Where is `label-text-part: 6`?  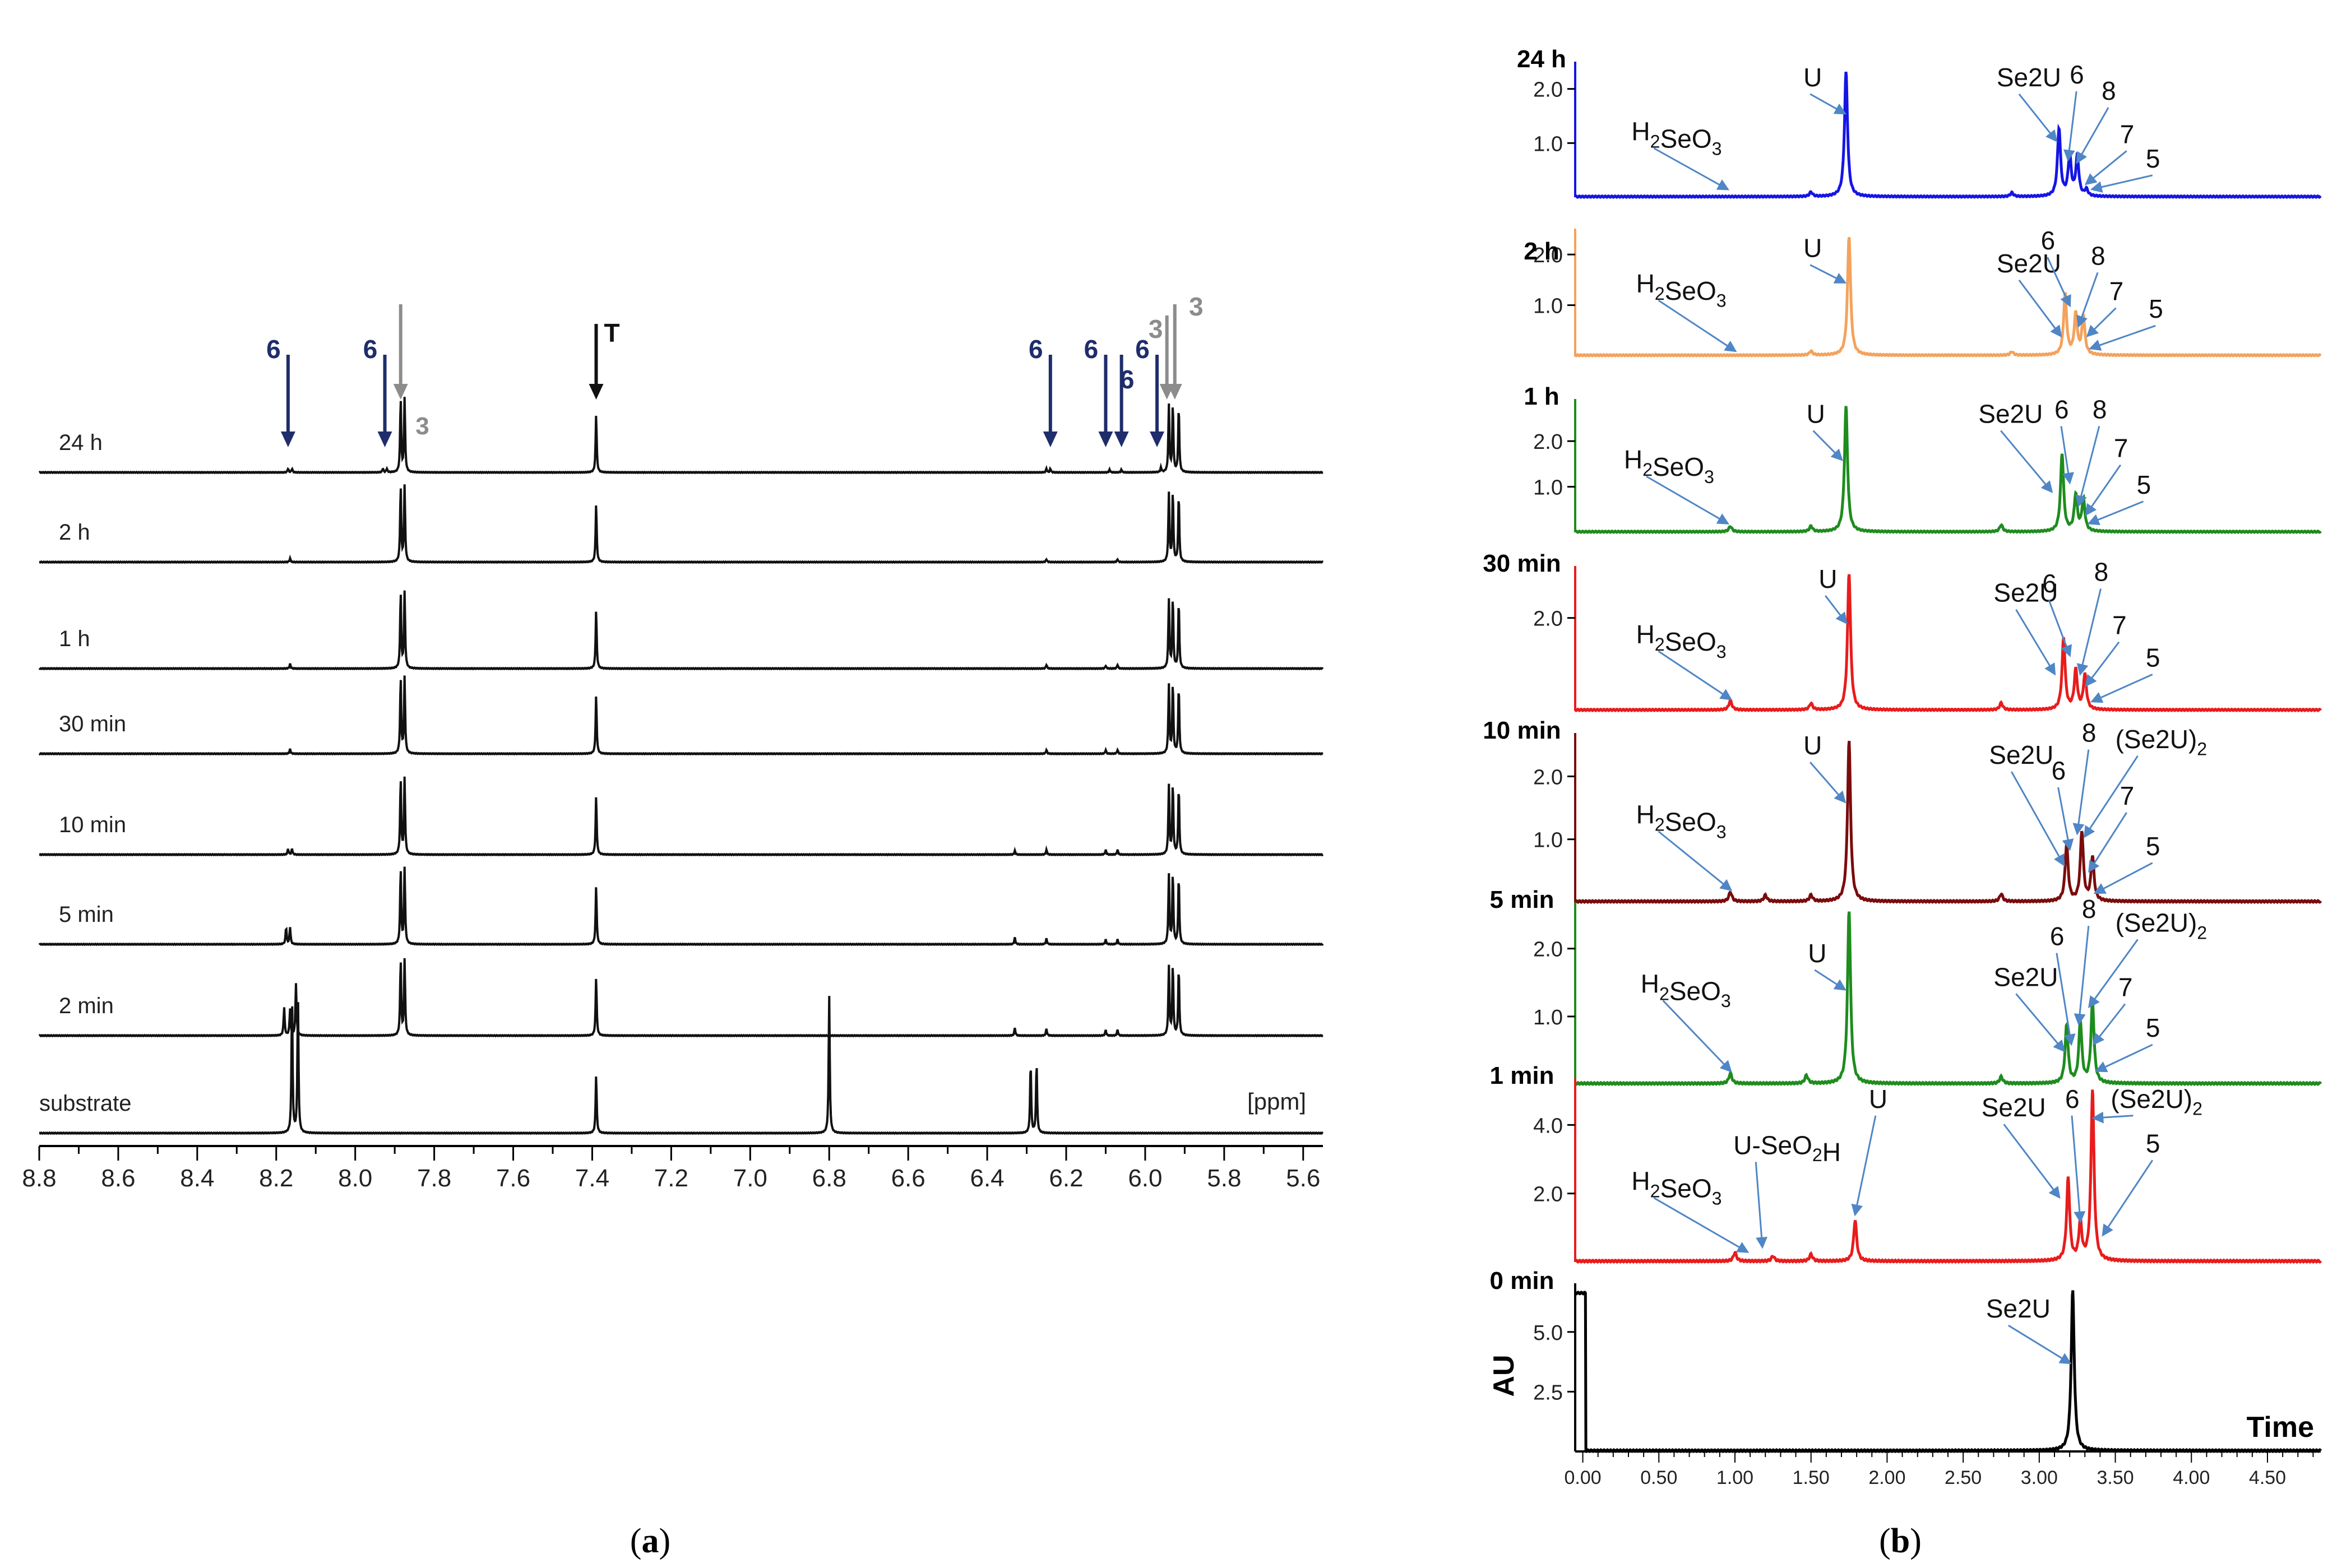 label-text-part: 6 is located at coordinates (2077, 74).